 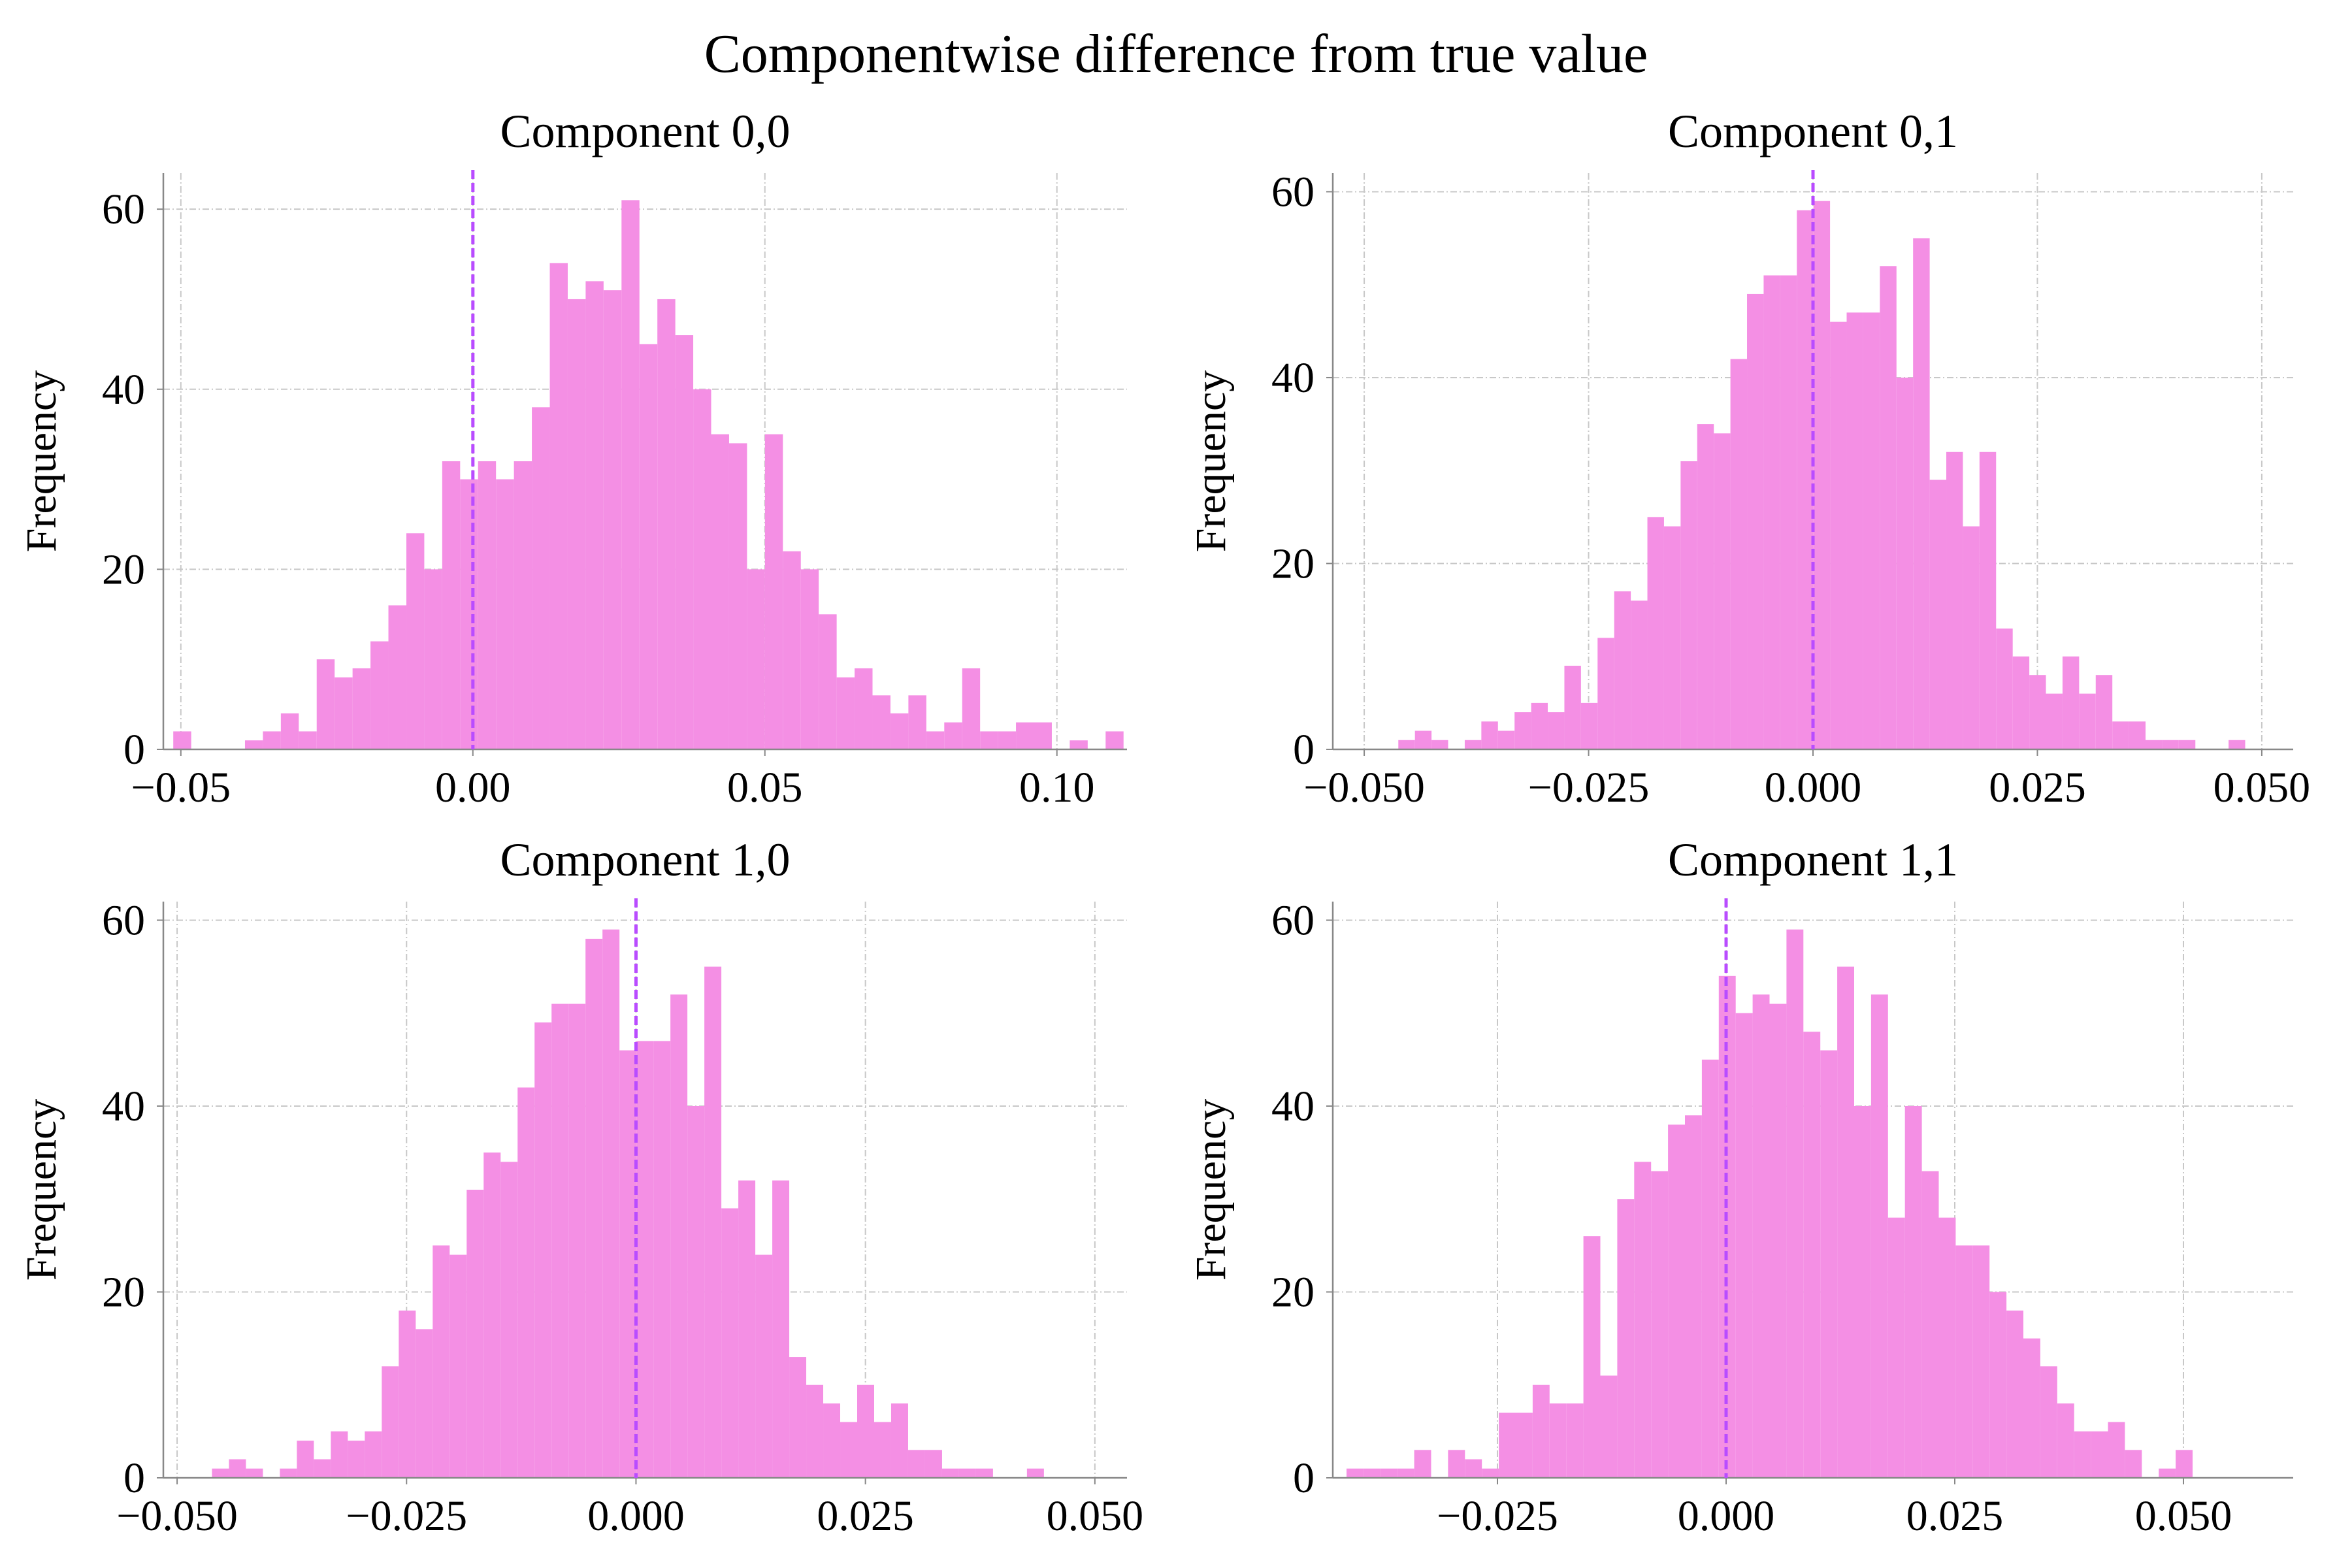 What do you see at coordinates (1726, 1516) in the screenshot?
I see `x-tick-label: 0.000` at bounding box center [1726, 1516].